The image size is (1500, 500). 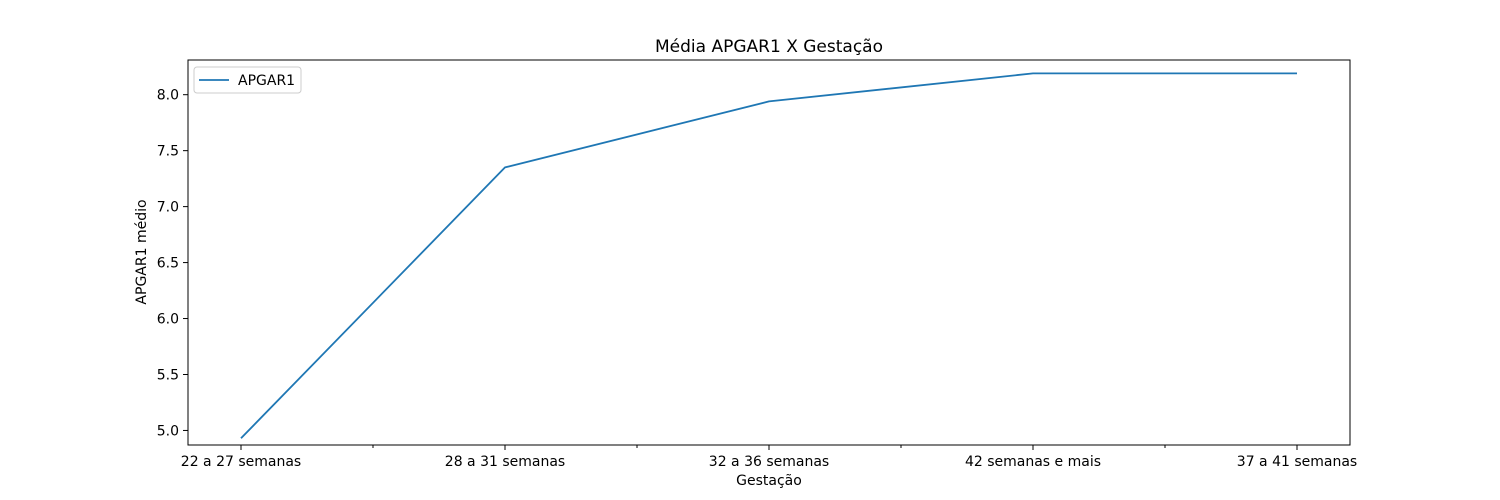 I want to click on x-tick-label: 37 a 41 semanas, so click(x=1297, y=462).